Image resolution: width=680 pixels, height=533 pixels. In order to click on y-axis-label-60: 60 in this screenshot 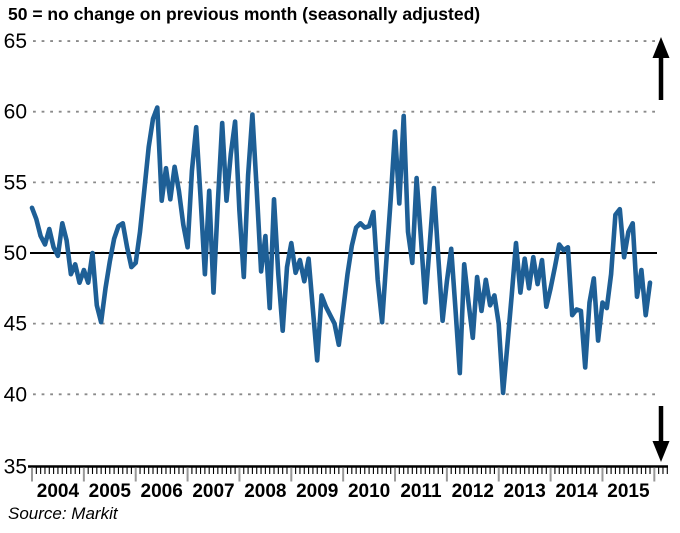, I will do `click(15, 112)`.